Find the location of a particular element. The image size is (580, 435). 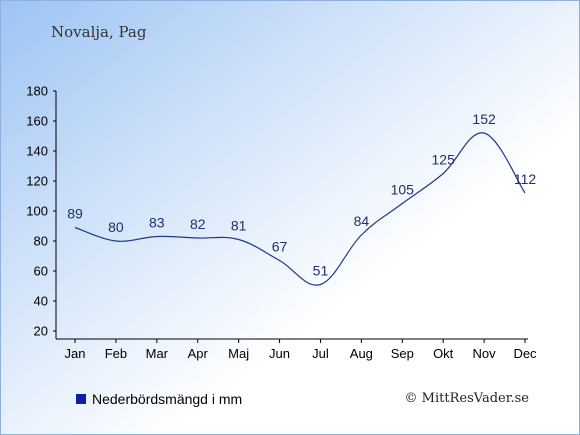

y-tick-label: 160 is located at coordinates (37, 121).